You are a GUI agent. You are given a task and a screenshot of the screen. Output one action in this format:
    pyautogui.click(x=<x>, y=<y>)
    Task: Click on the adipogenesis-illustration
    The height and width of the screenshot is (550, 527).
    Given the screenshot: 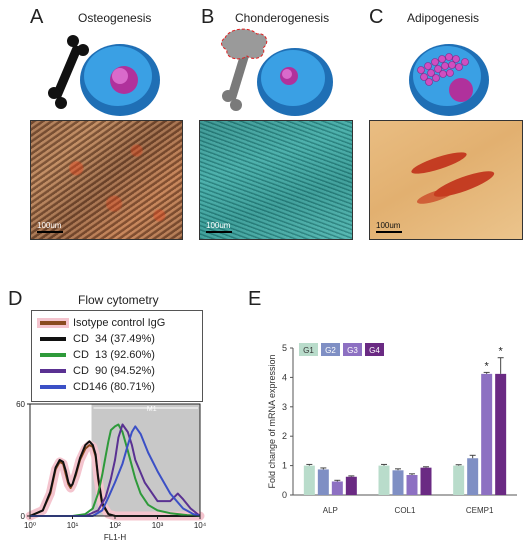 What is the action you would take?
    pyautogui.click(x=449, y=80)
    